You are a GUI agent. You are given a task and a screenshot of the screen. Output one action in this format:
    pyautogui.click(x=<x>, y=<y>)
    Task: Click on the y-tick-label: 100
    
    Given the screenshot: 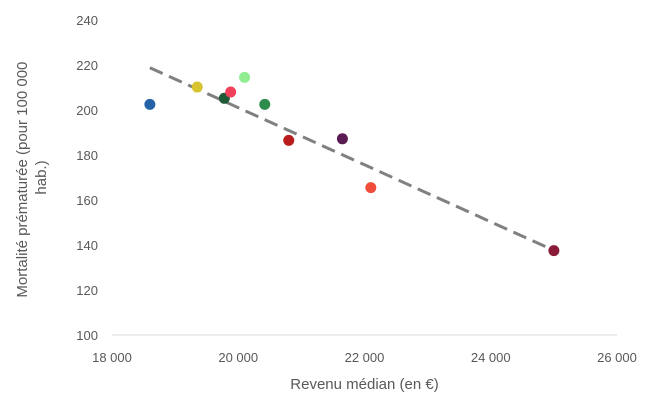 What is the action you would take?
    pyautogui.click(x=87, y=335)
    